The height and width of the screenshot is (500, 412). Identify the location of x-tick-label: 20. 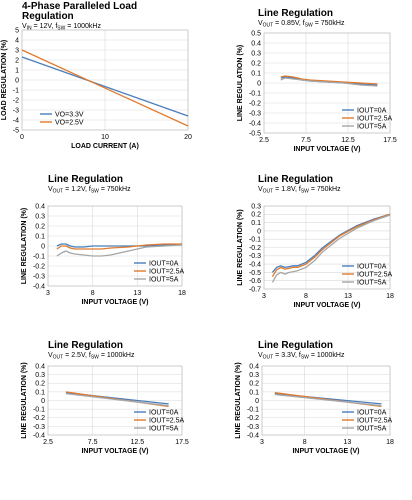
(188, 137).